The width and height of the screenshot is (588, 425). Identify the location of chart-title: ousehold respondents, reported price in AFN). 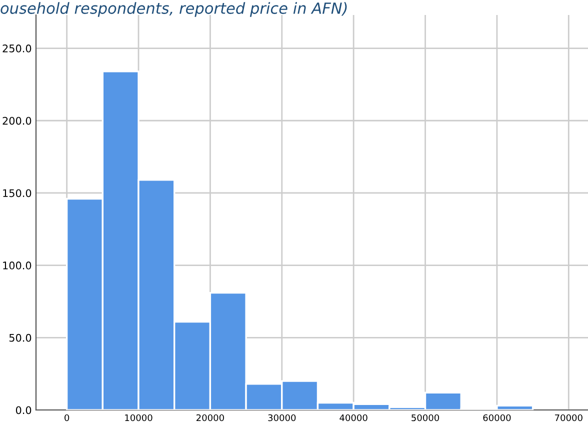
(173, 9).